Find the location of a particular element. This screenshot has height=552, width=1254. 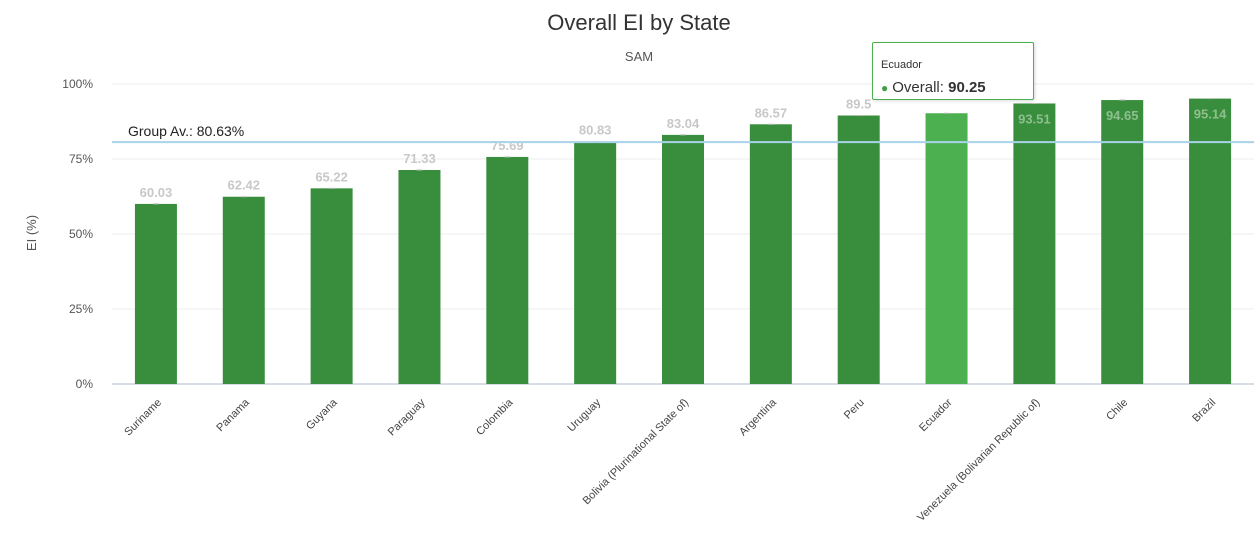

data-label: 94.65 is located at coordinates (1122, 115).